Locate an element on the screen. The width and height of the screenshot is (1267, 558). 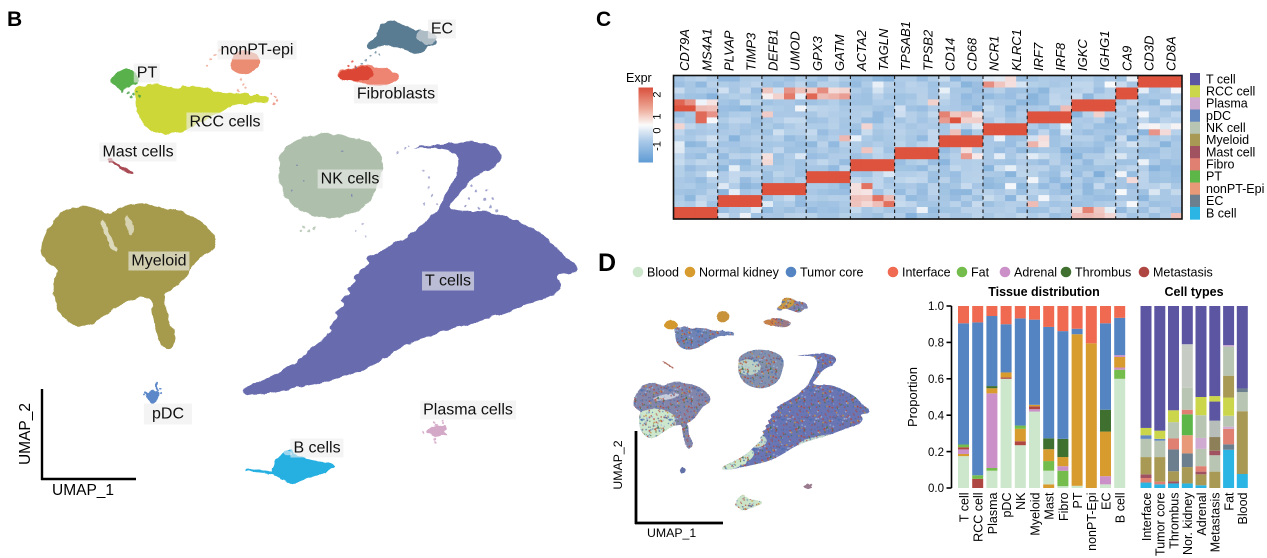
svg-text: TPSB2 is located at coordinates (927, 50).